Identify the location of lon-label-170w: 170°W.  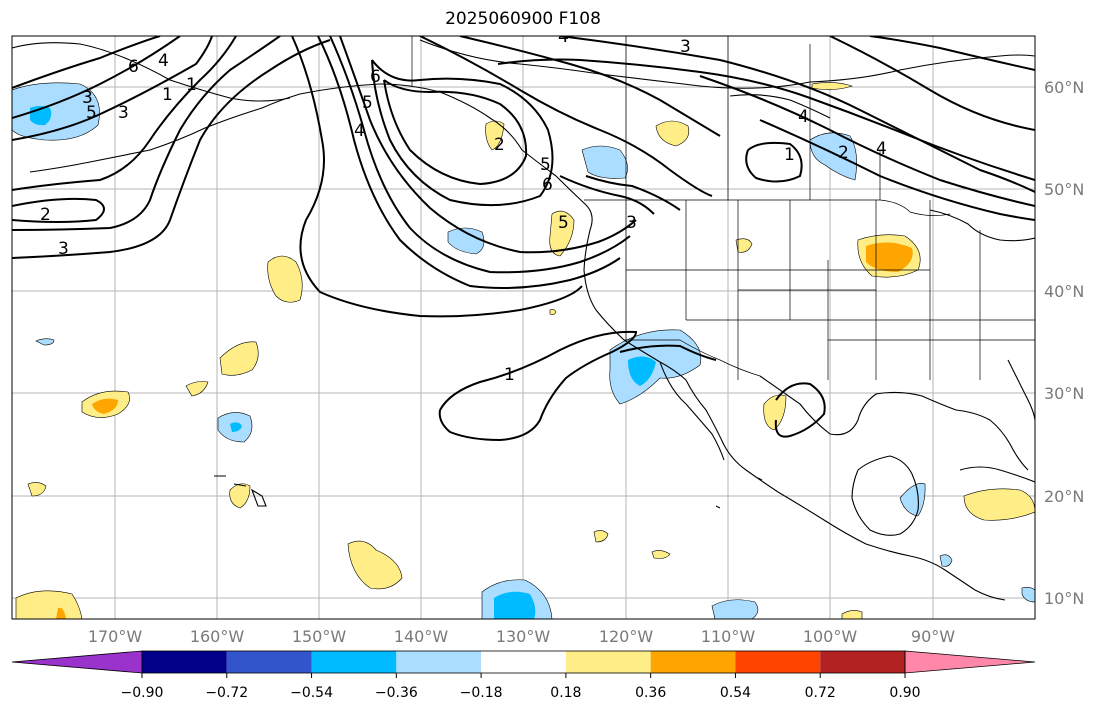
(115, 636).